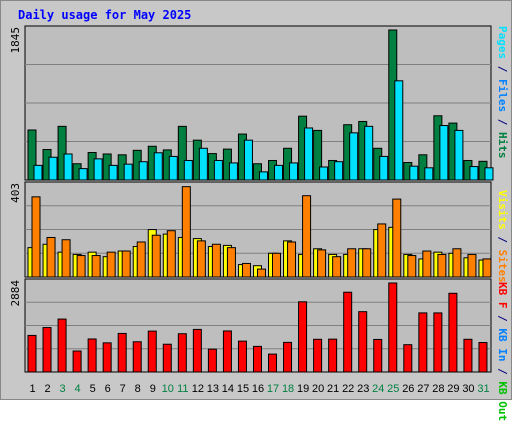  Describe the element at coordinates (483, 389) in the screenshot. I see `day-label: 31` at that location.